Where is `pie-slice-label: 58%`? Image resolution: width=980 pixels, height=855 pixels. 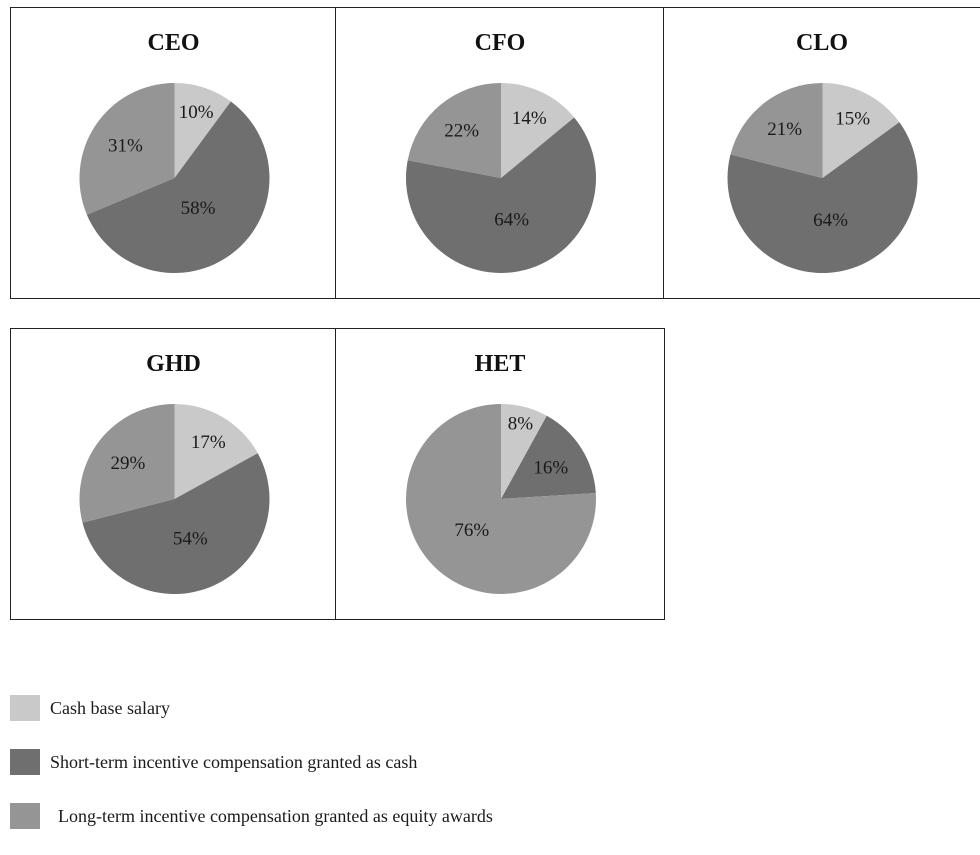 pie-slice-label: 58% is located at coordinates (198, 208).